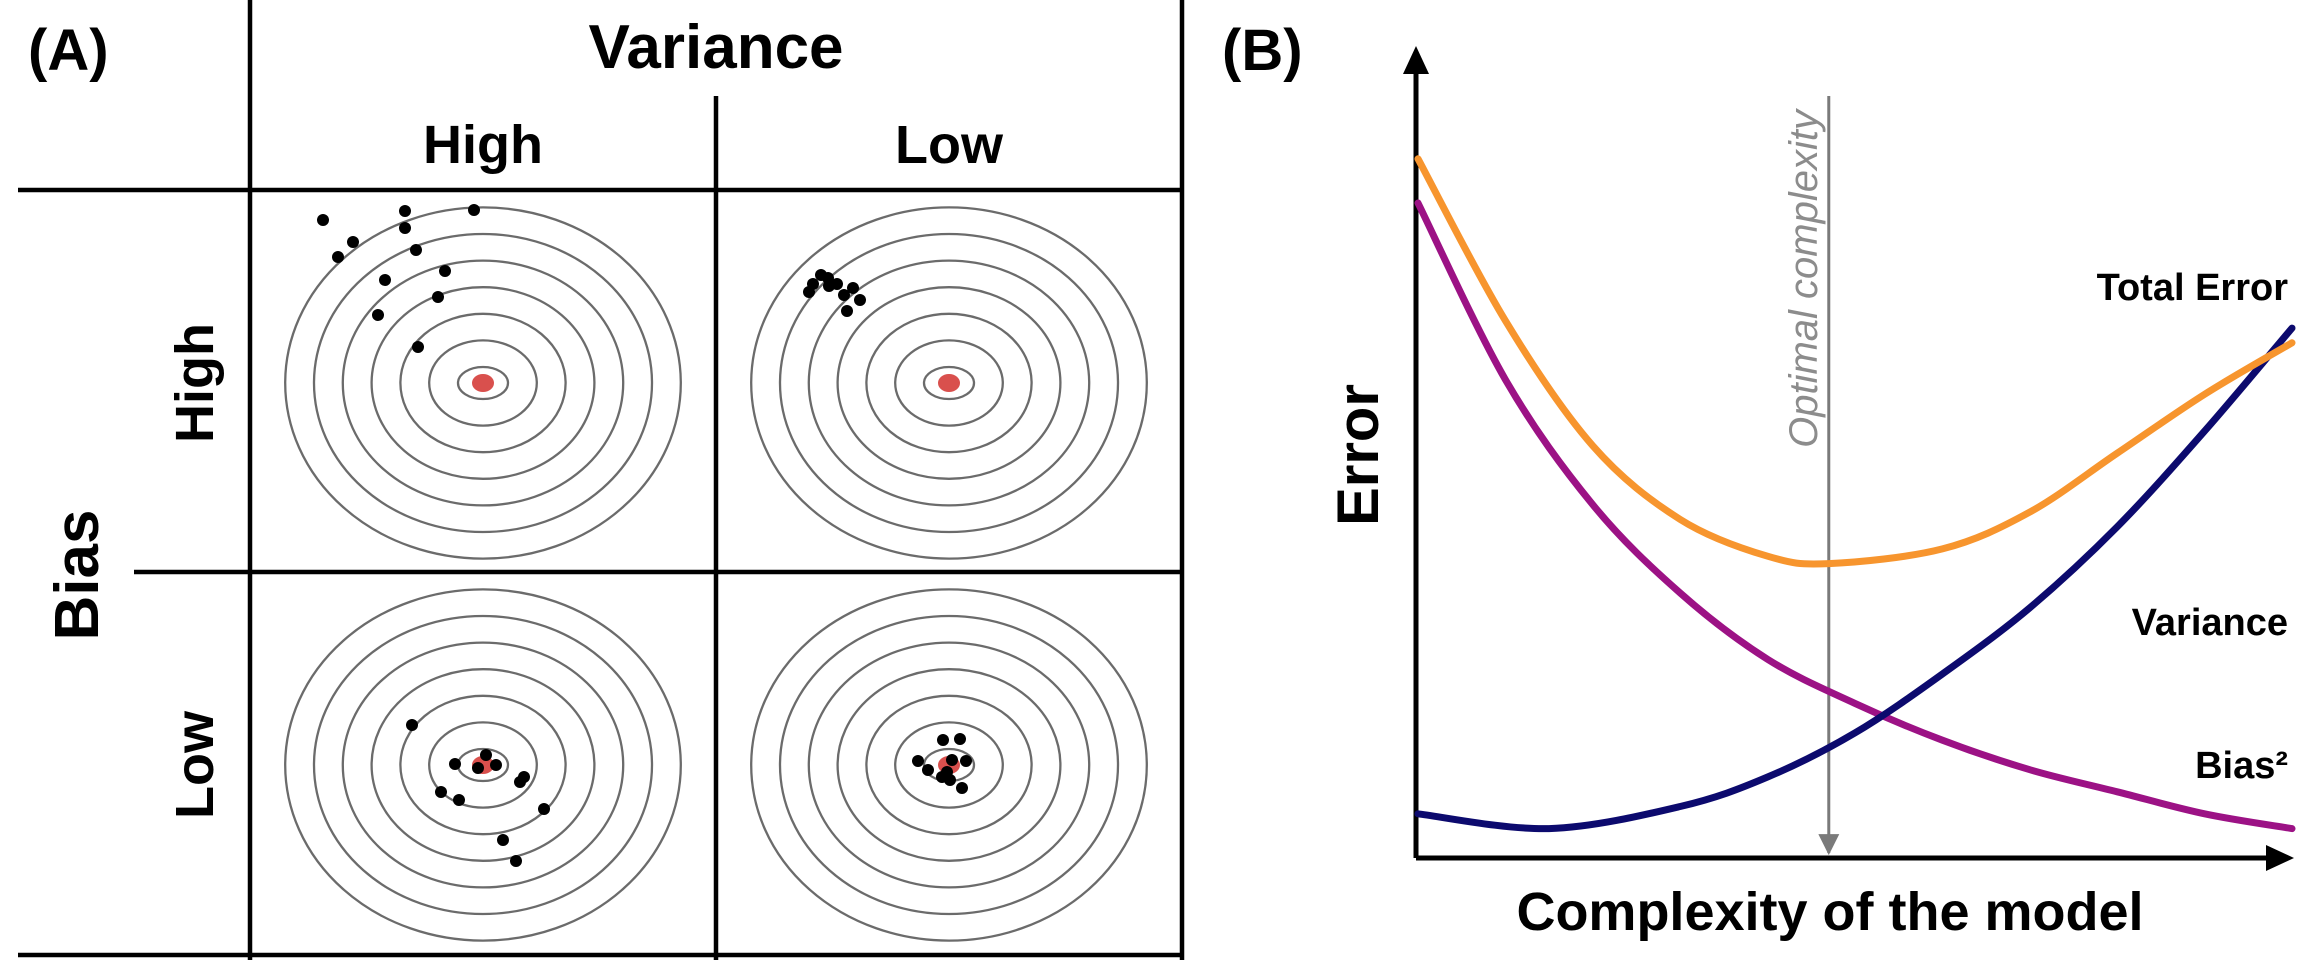 The image size is (2304, 960). Describe the element at coordinates (1262, 50) in the screenshot. I see `panel-b-label: (B)` at that location.